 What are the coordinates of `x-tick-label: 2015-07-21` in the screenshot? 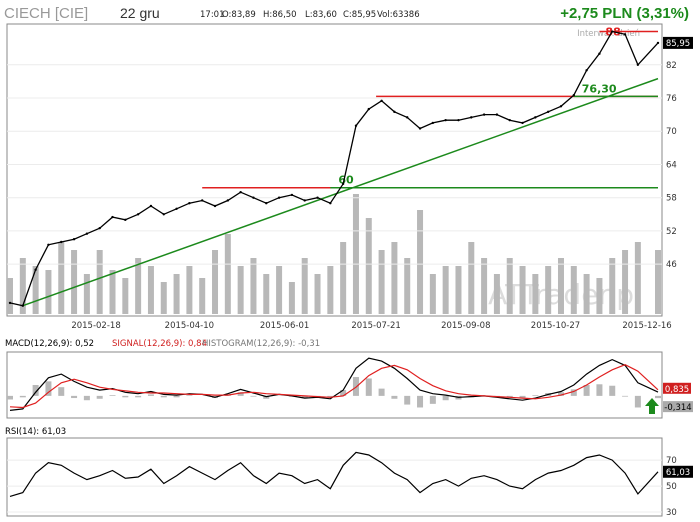 It's located at (375, 326).